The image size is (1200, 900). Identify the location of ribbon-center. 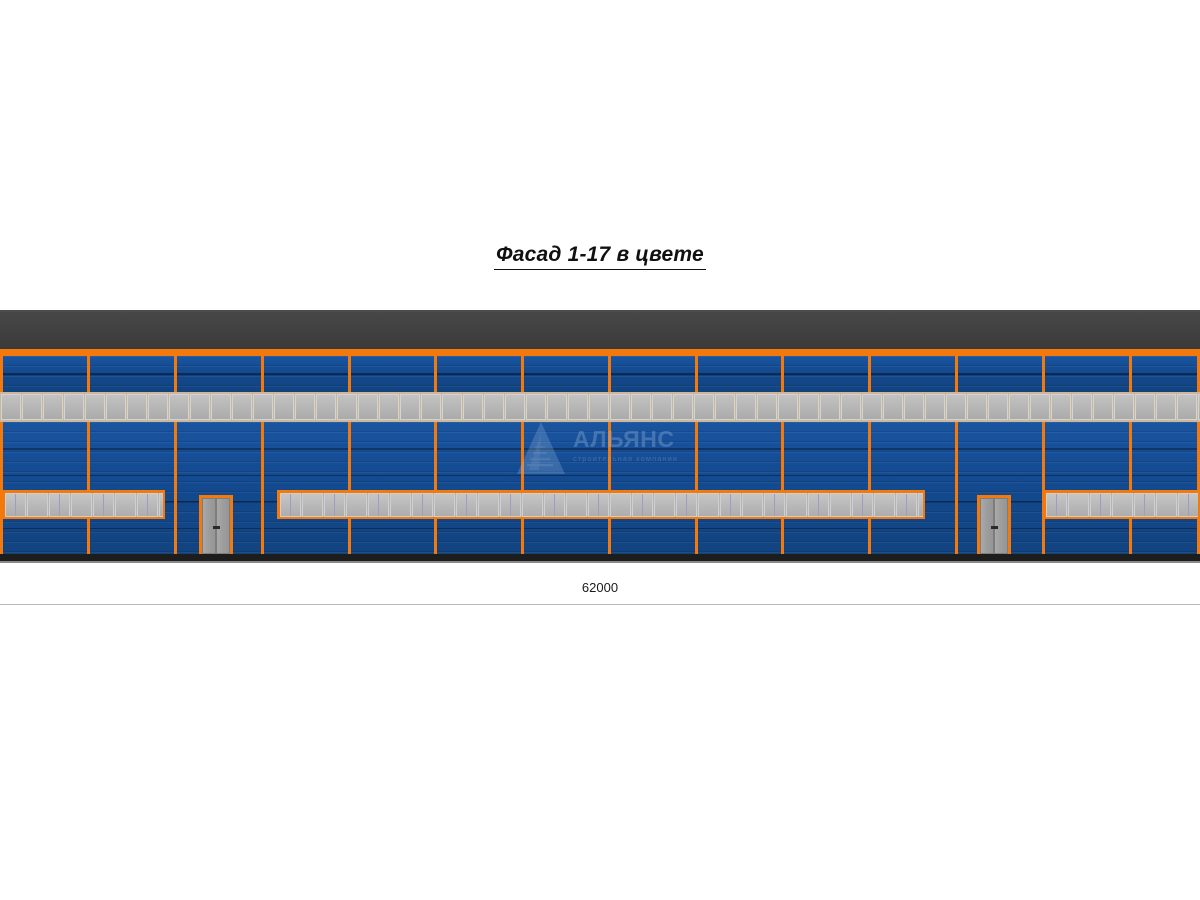
(601, 504).